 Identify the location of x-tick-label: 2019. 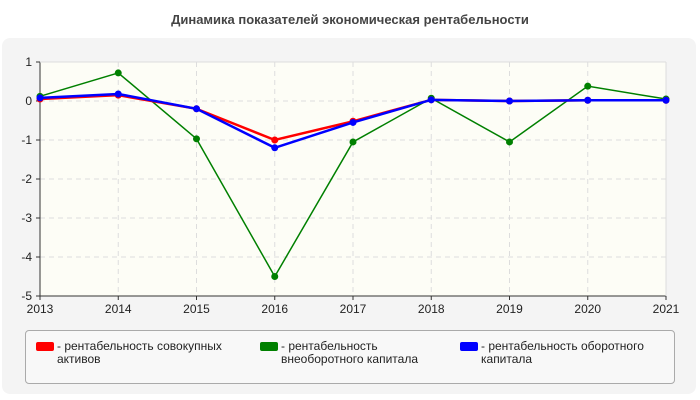
(509, 309).